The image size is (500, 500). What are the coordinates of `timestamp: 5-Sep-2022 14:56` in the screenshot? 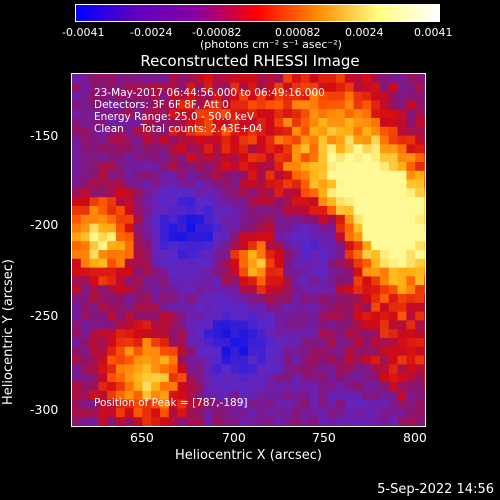 It's located at (435, 489).